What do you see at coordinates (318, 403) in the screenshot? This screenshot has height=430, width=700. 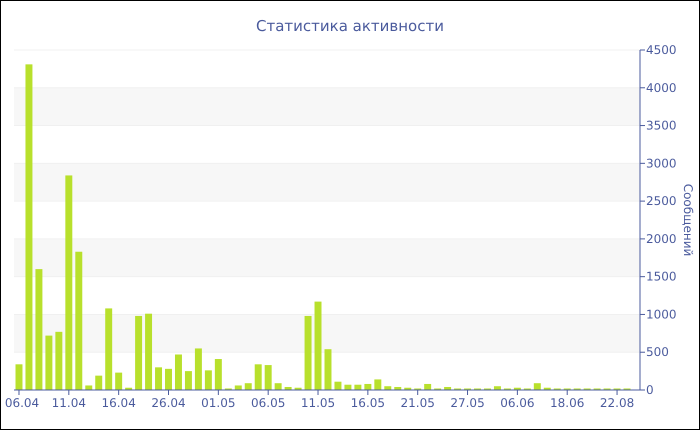 I see `x-tick-label: 11.05` at bounding box center [318, 403].